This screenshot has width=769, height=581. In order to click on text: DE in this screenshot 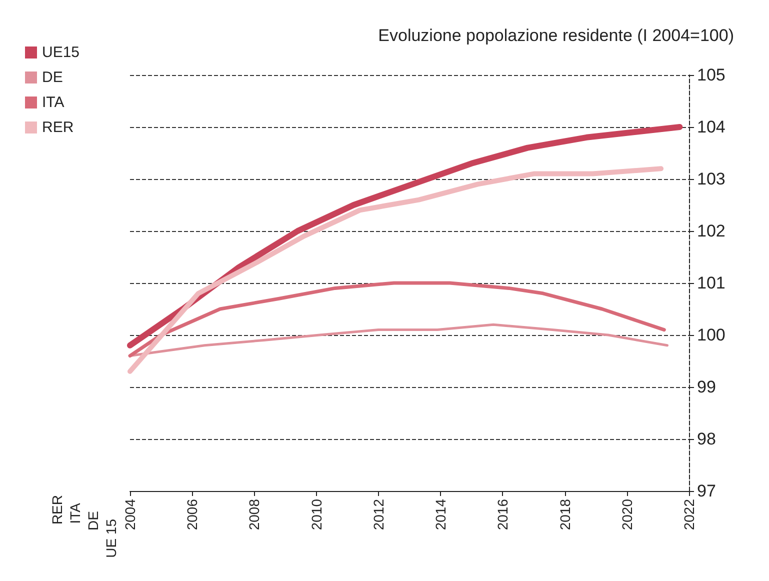, I will do `click(93, 520)`.